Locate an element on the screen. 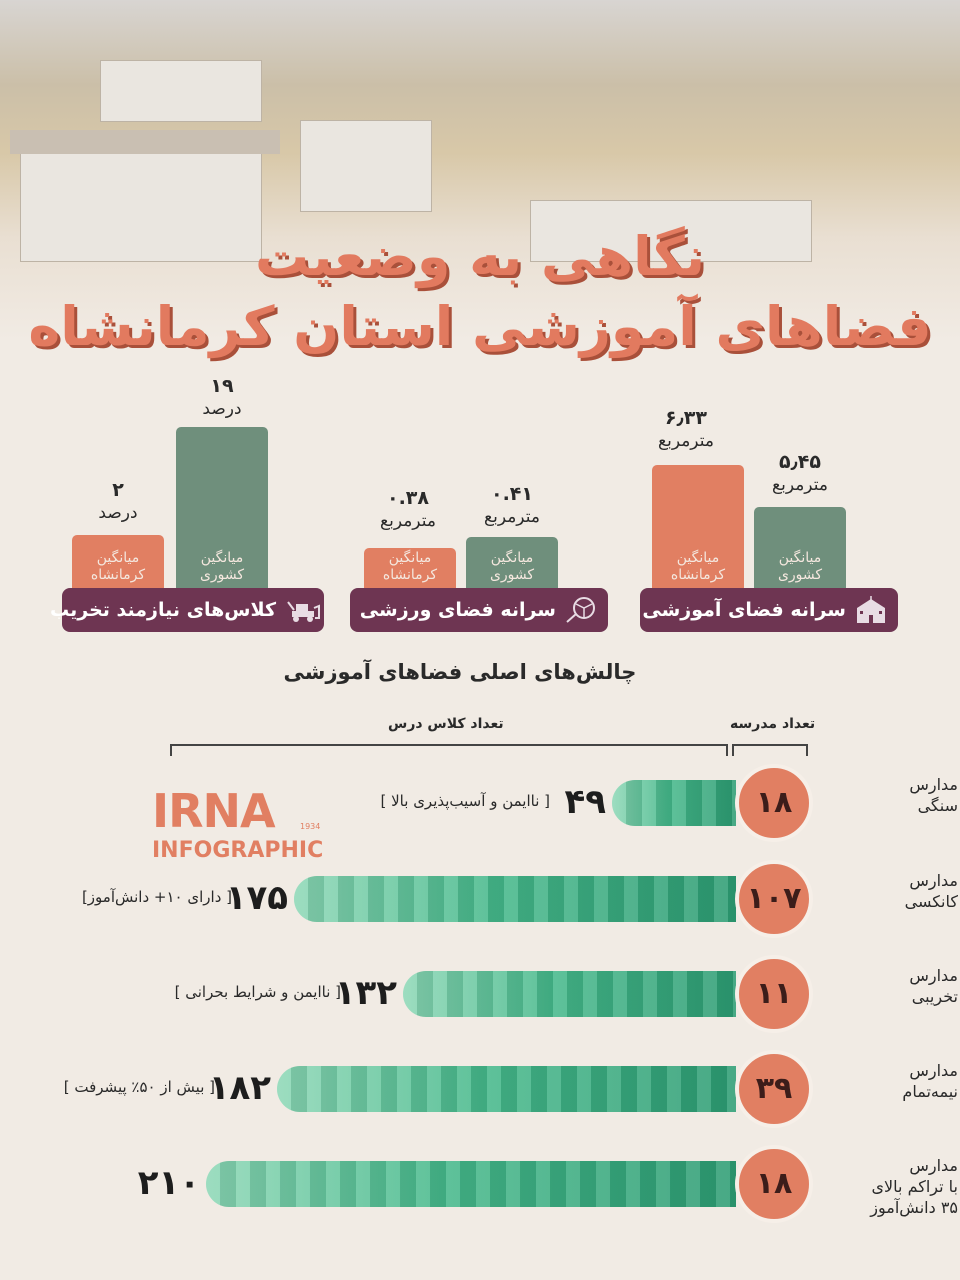 The image size is (960, 1280). value-number: ۱۹ is located at coordinates (222, 386).